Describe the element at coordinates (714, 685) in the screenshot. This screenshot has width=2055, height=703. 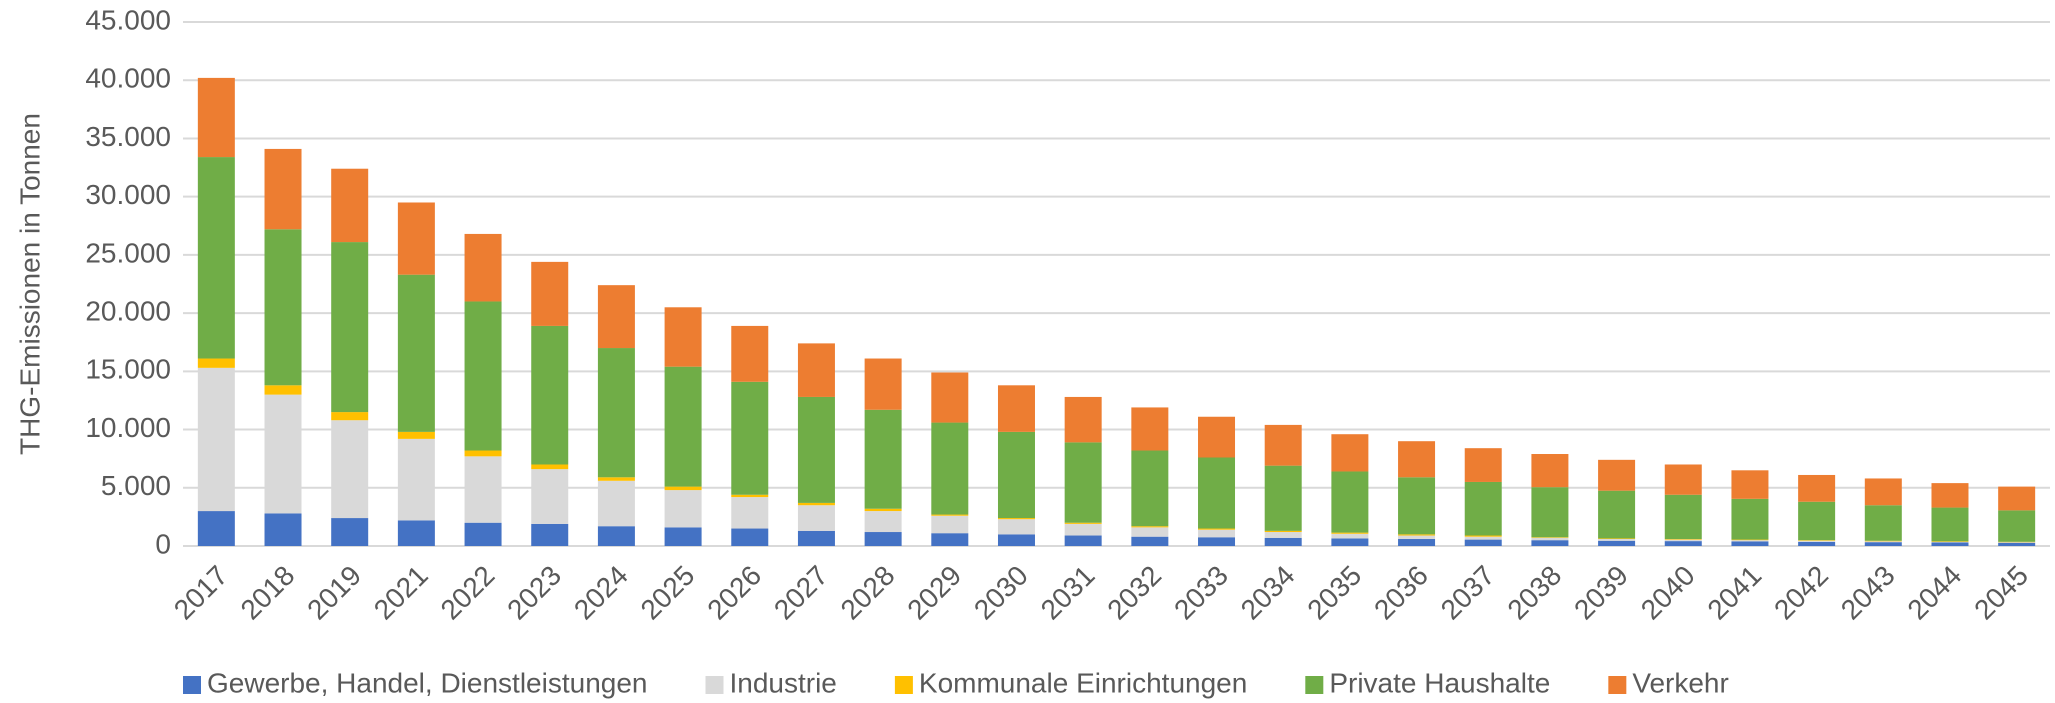
I see `legend-swatch` at that location.